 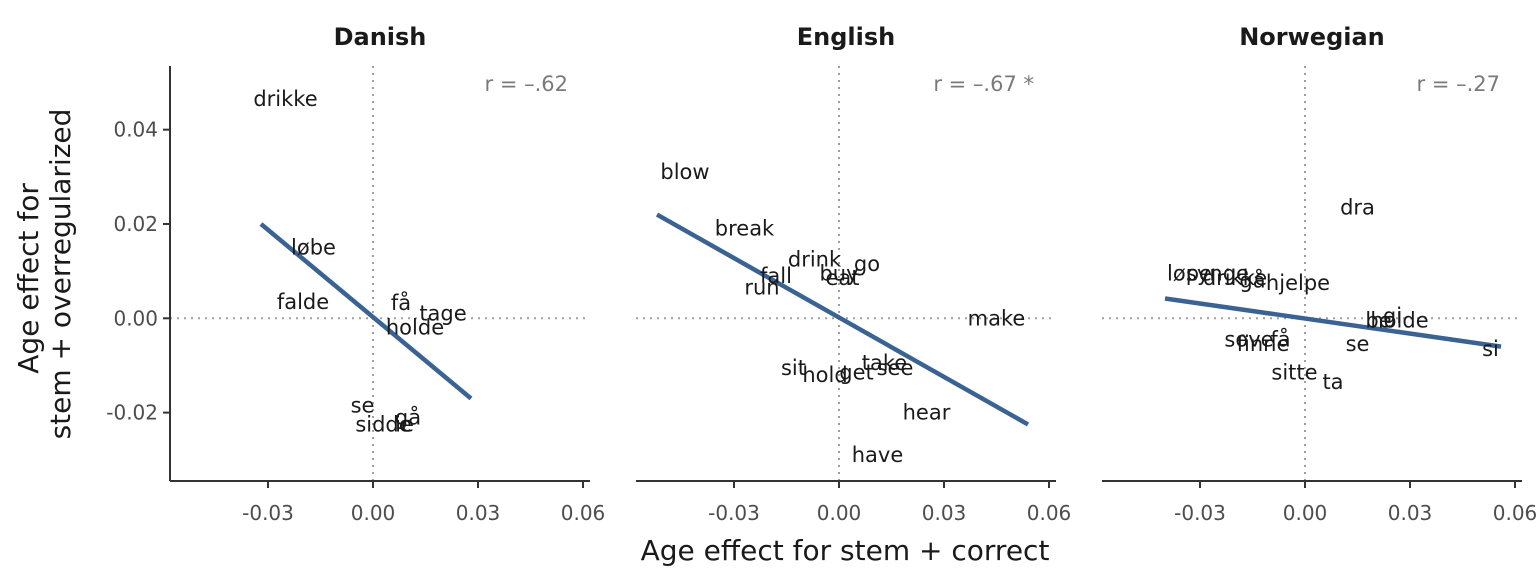 I want to click on point-label: tage, so click(x=442, y=314).